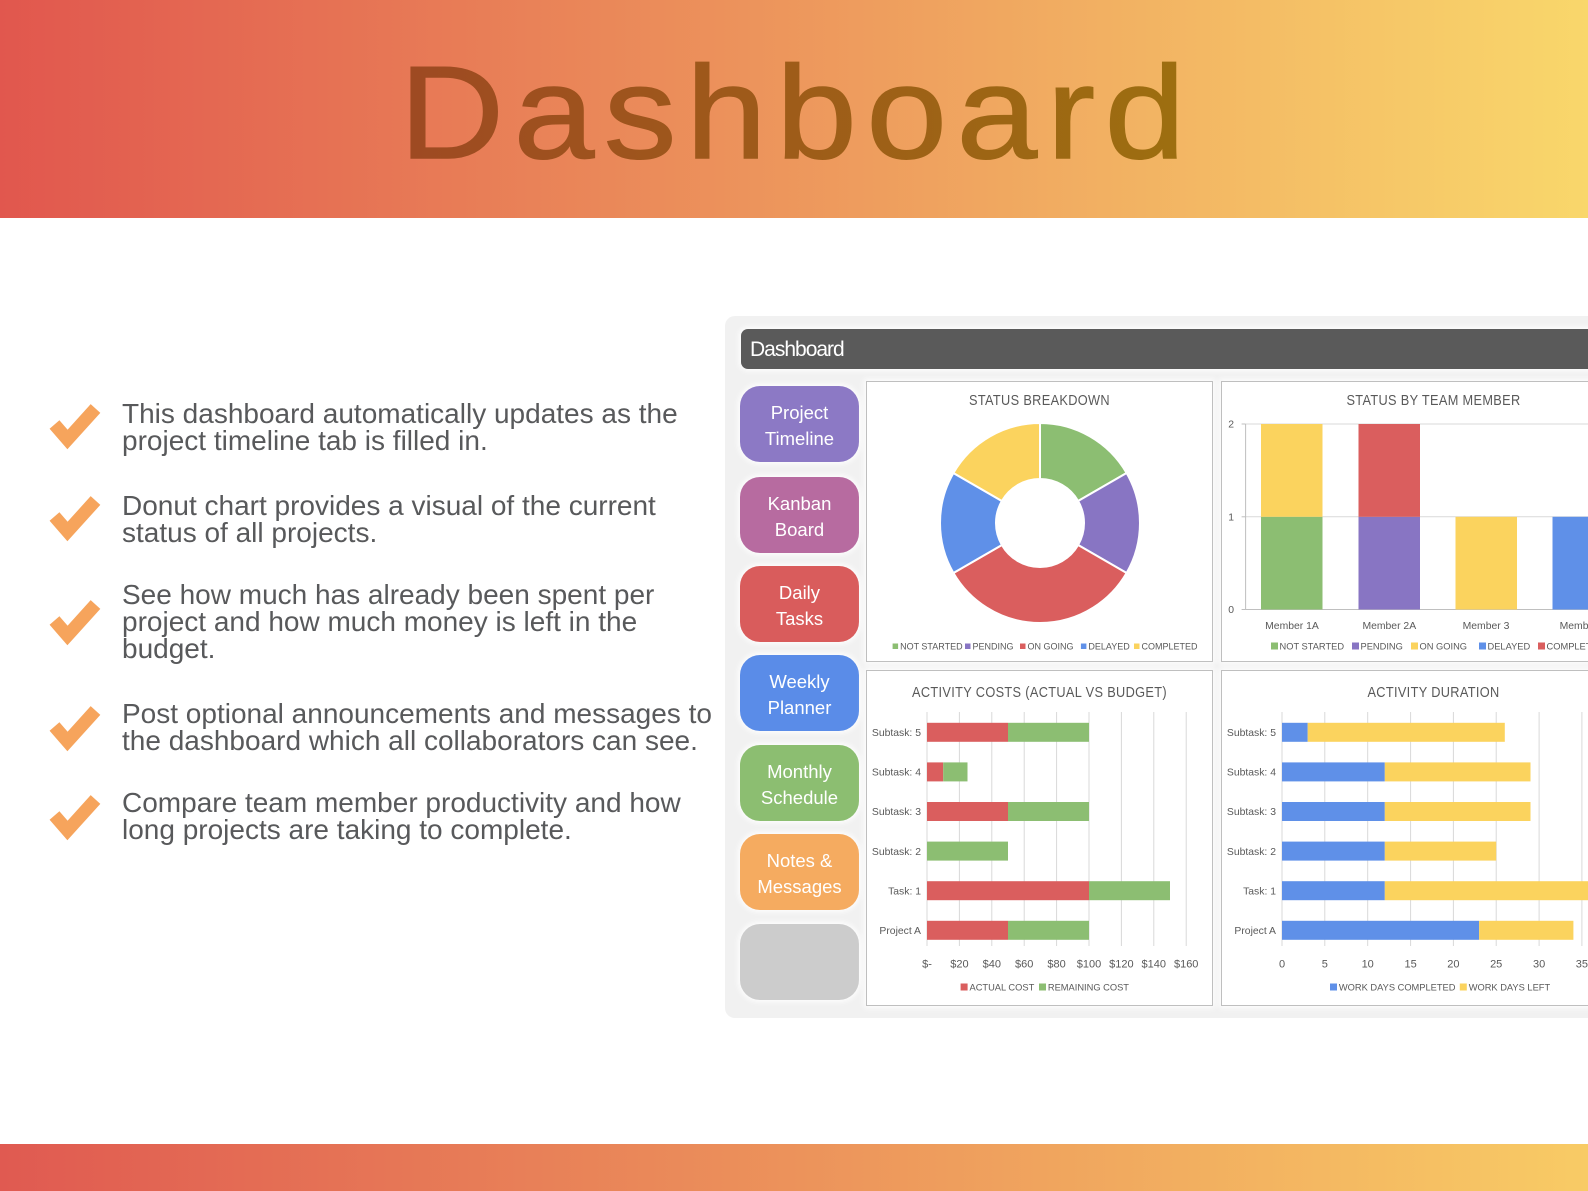 This screenshot has height=1191, width=1588. What do you see at coordinates (1510, 988) in the screenshot?
I see `svg-text: WORK DAYS LEFT` at bounding box center [1510, 988].